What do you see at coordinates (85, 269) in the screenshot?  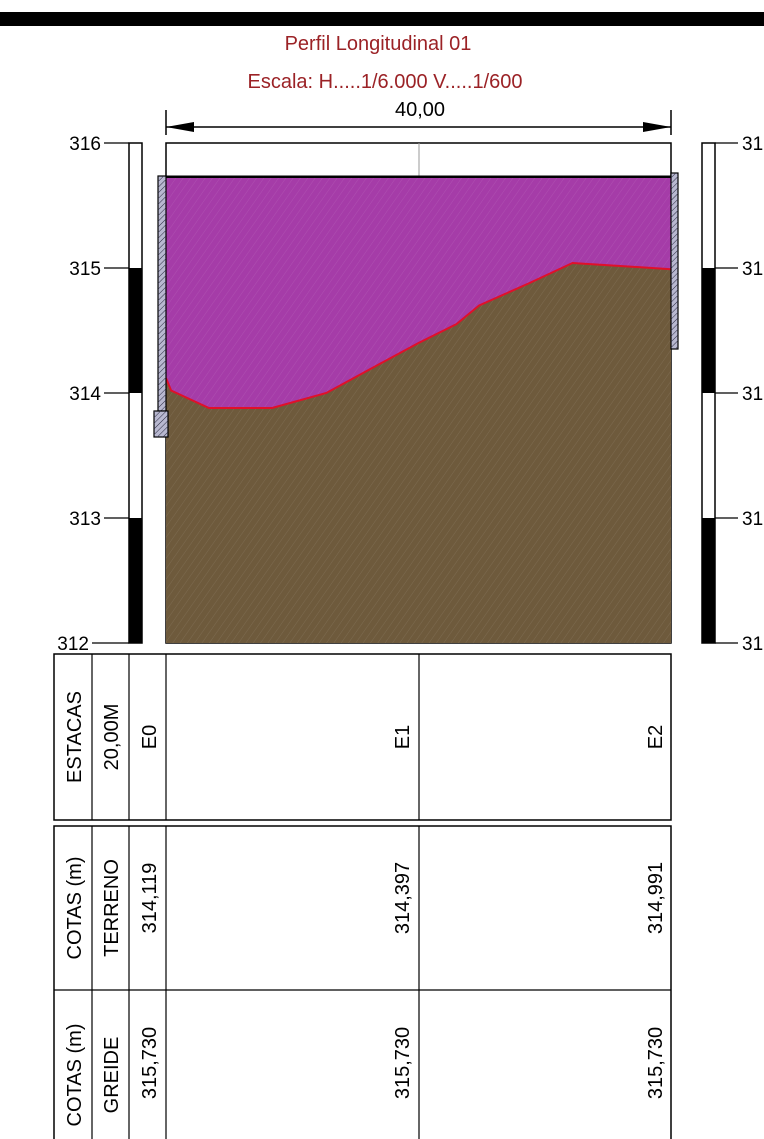 I see `left-tick-315: 315` at bounding box center [85, 269].